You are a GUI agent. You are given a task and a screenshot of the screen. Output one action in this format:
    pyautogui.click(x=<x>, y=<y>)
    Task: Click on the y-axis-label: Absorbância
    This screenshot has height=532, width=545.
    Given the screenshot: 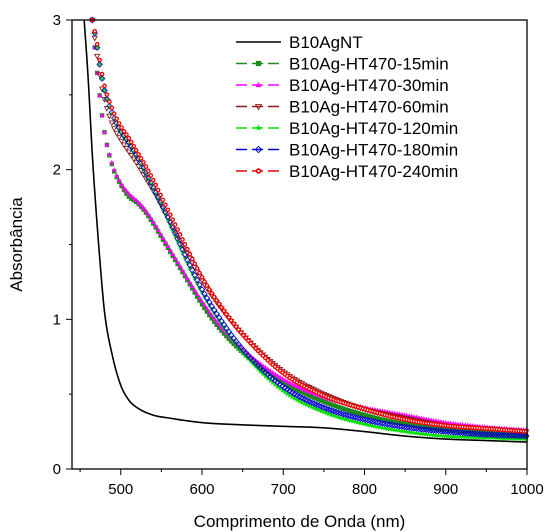 What is the action you would take?
    pyautogui.click(x=16, y=244)
    